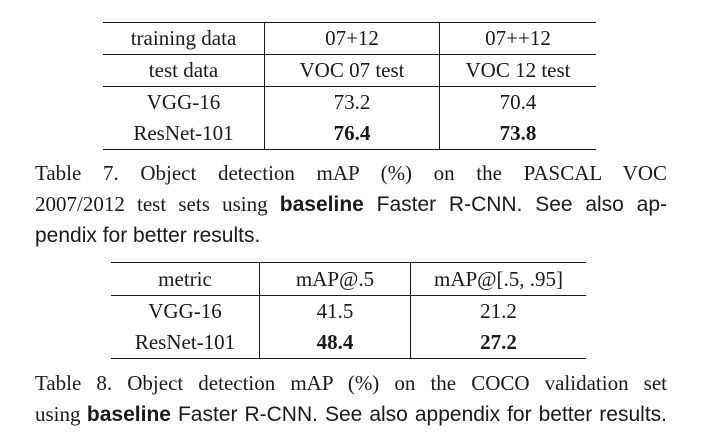  I want to click on header-cell: mAP@[.5, .95], so click(498, 279).